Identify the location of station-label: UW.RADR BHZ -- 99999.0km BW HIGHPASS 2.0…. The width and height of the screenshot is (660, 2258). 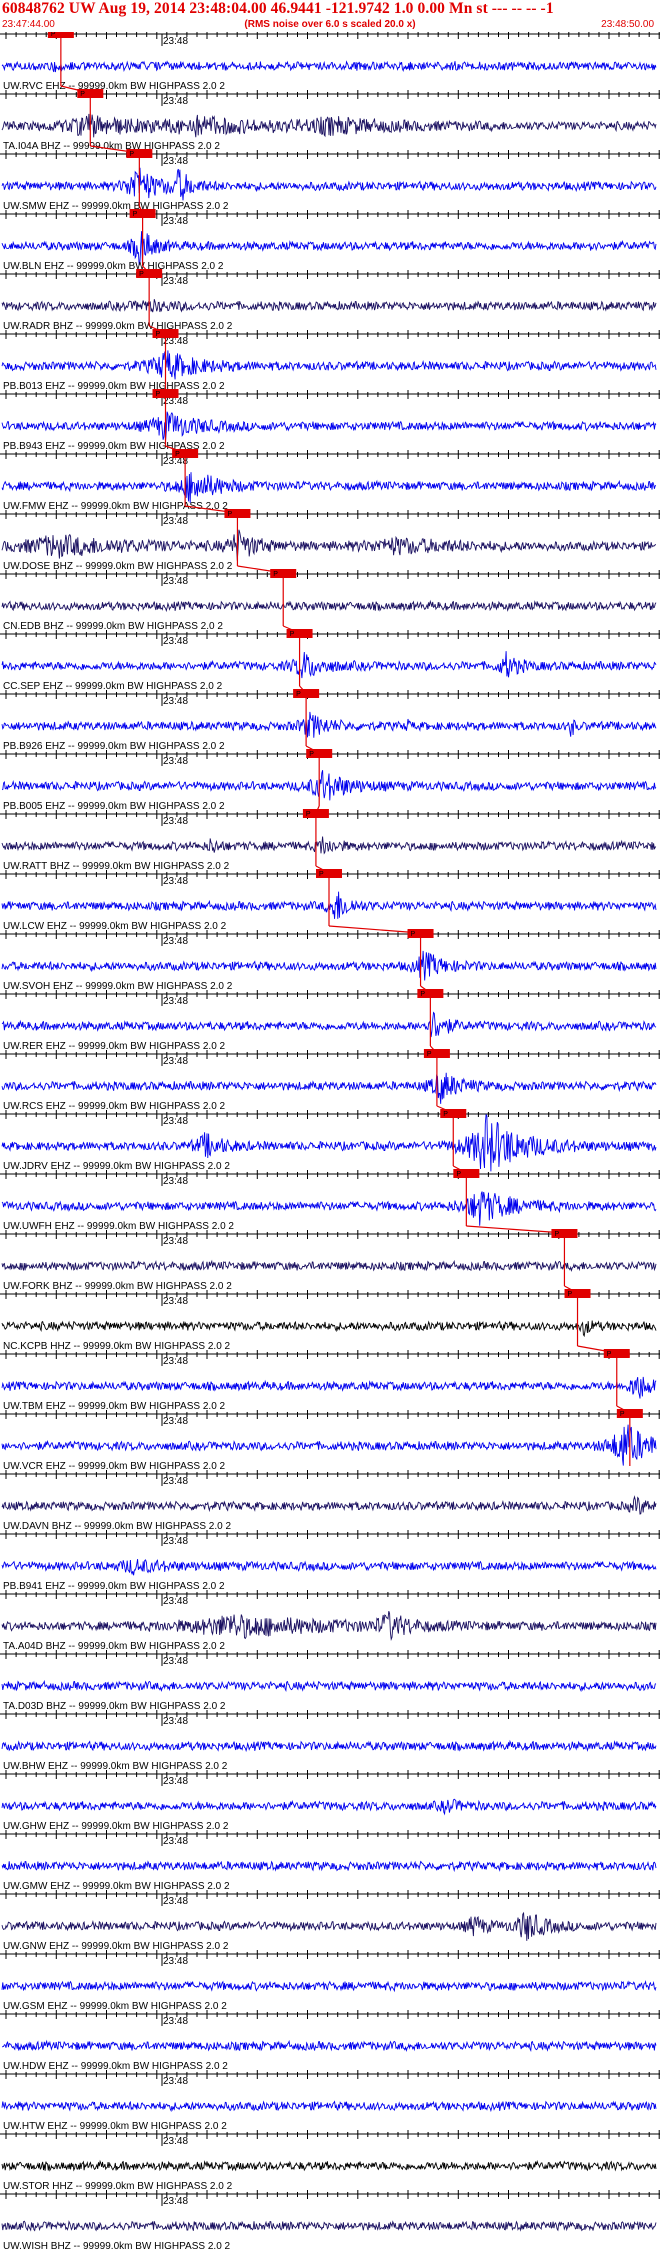
(118, 326).